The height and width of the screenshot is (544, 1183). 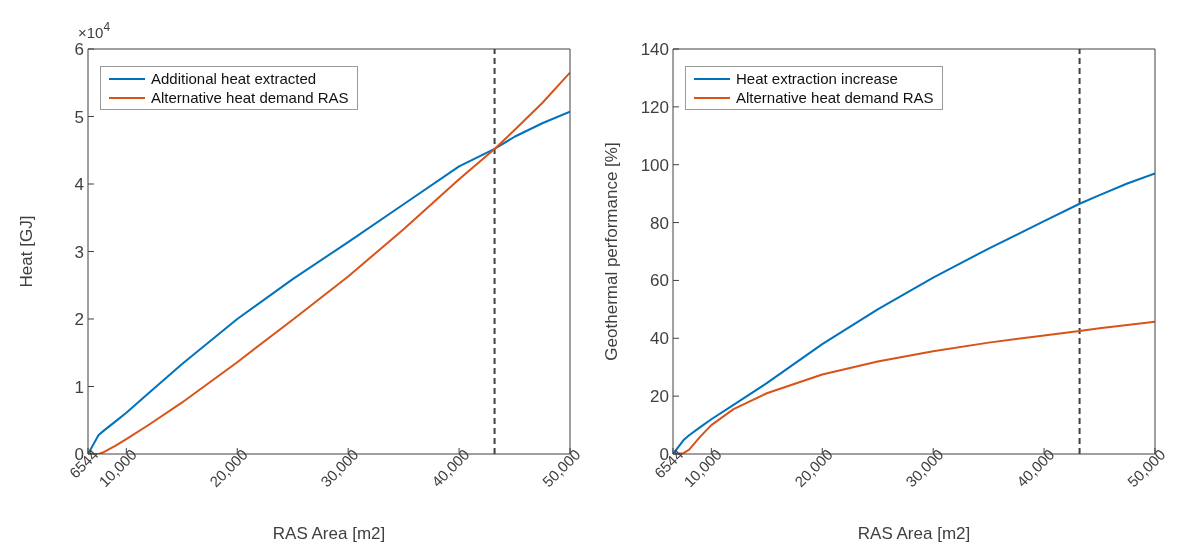 What do you see at coordinates (659, 339) in the screenshot?
I see `y-tick-label: 40` at bounding box center [659, 339].